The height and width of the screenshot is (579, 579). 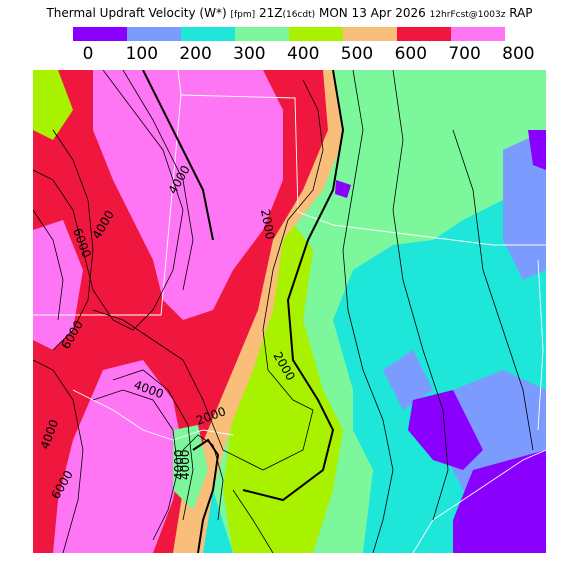 I want to click on title-date: MON 13 Apr 2026, so click(x=372, y=13).